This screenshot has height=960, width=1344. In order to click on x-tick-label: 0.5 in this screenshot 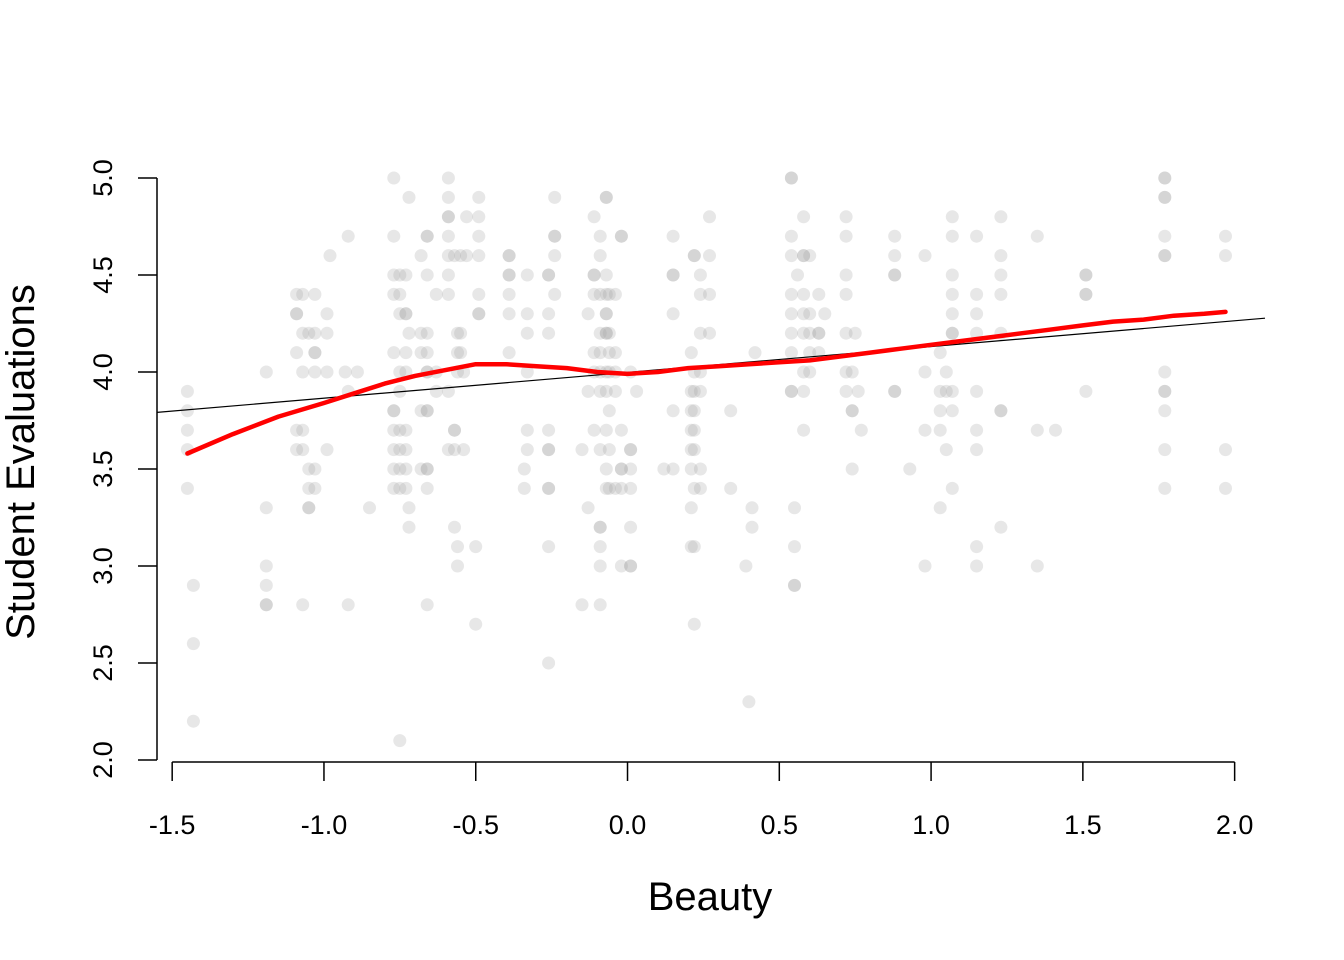, I will do `click(780, 825)`.